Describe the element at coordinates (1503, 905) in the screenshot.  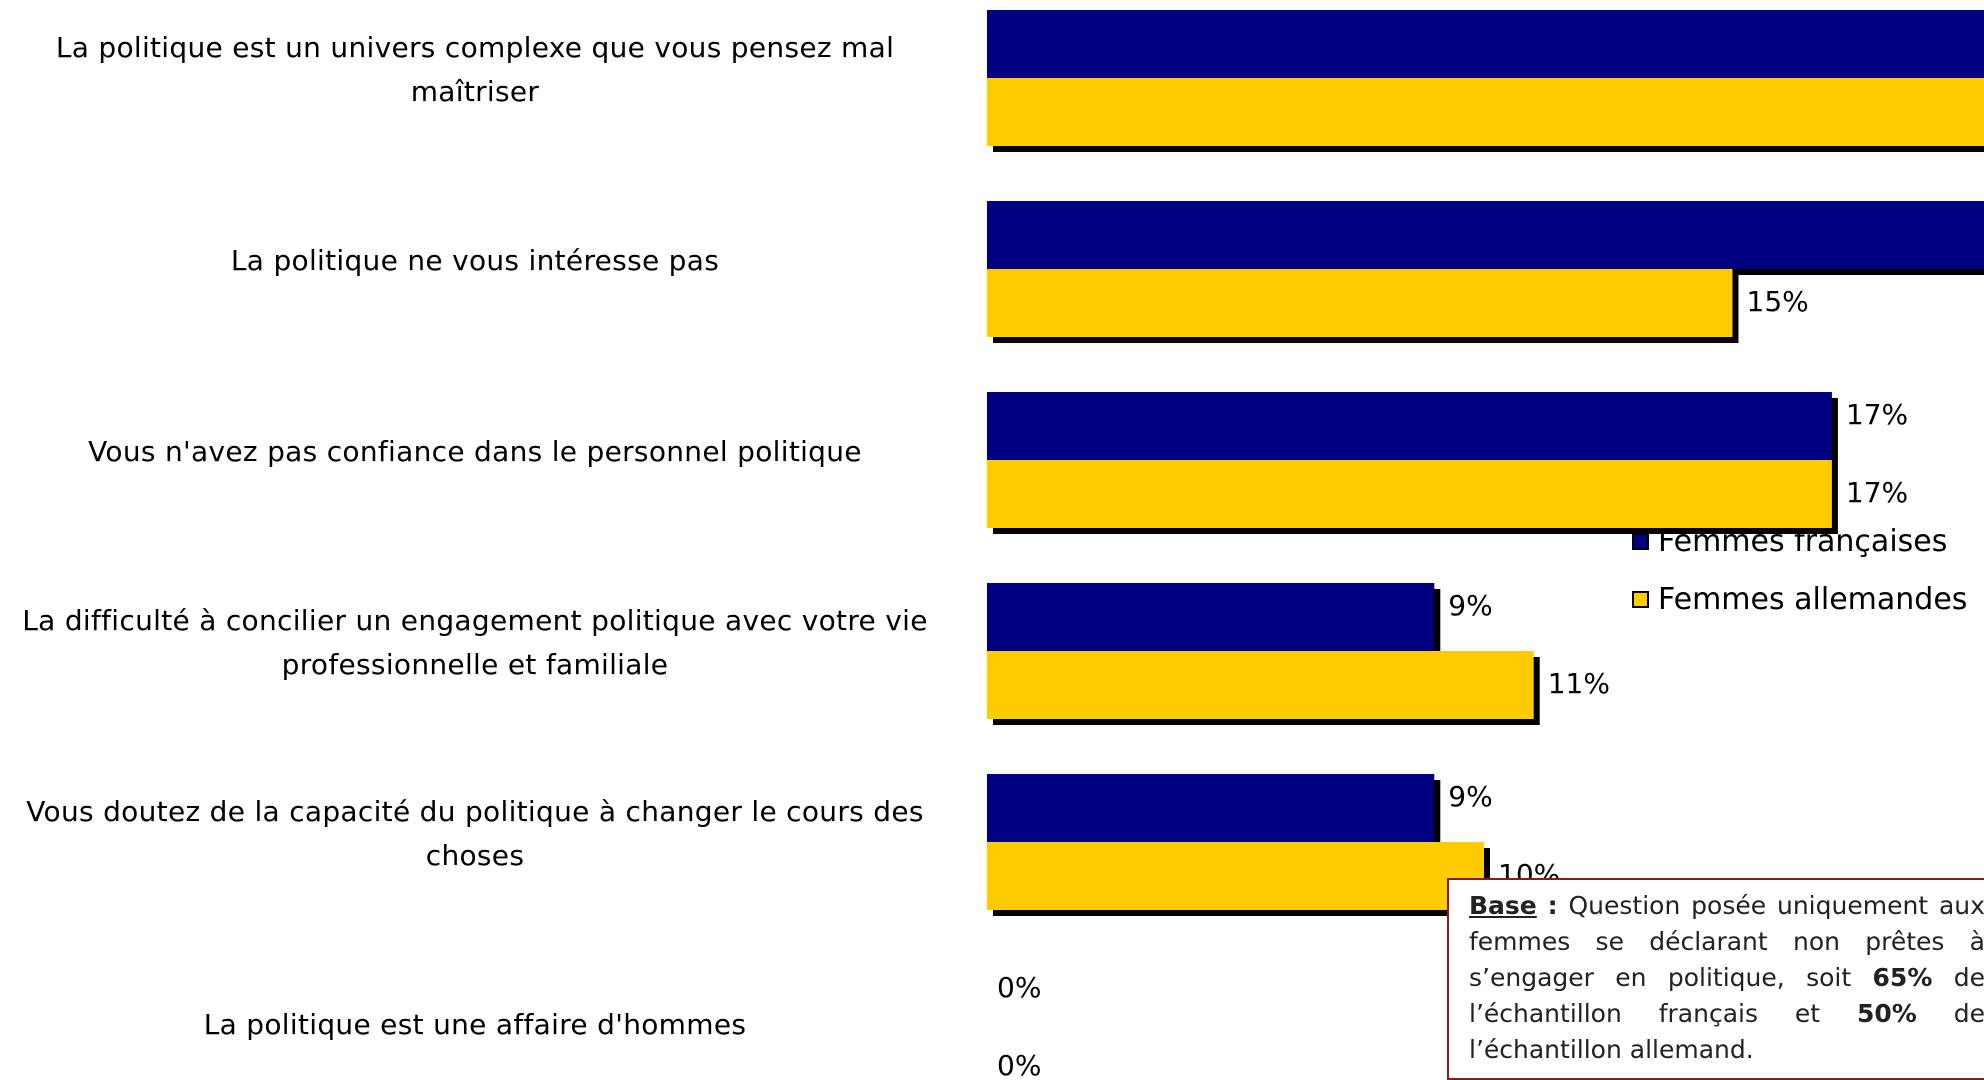
I see `note-word: Base` at that location.